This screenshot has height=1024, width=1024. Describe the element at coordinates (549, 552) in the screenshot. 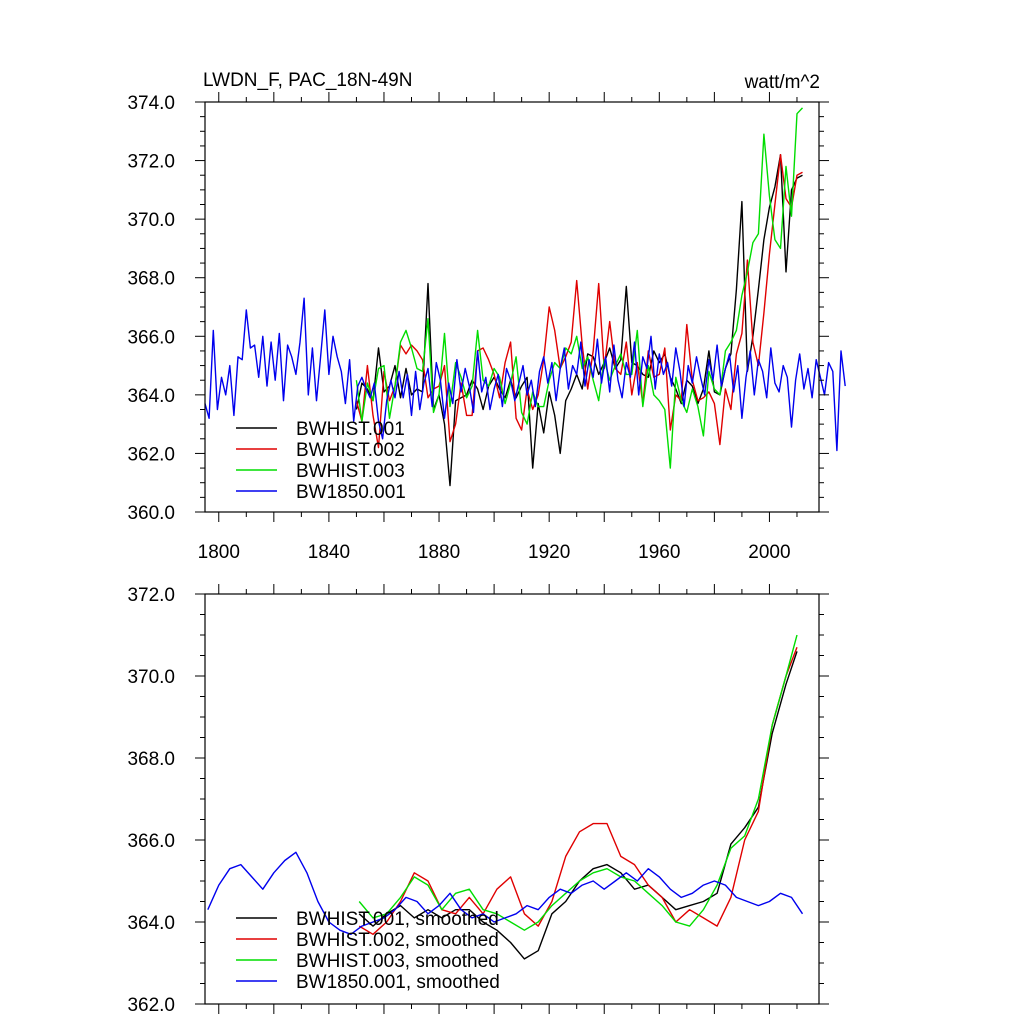

I see `x-tick-label: 1920` at that location.